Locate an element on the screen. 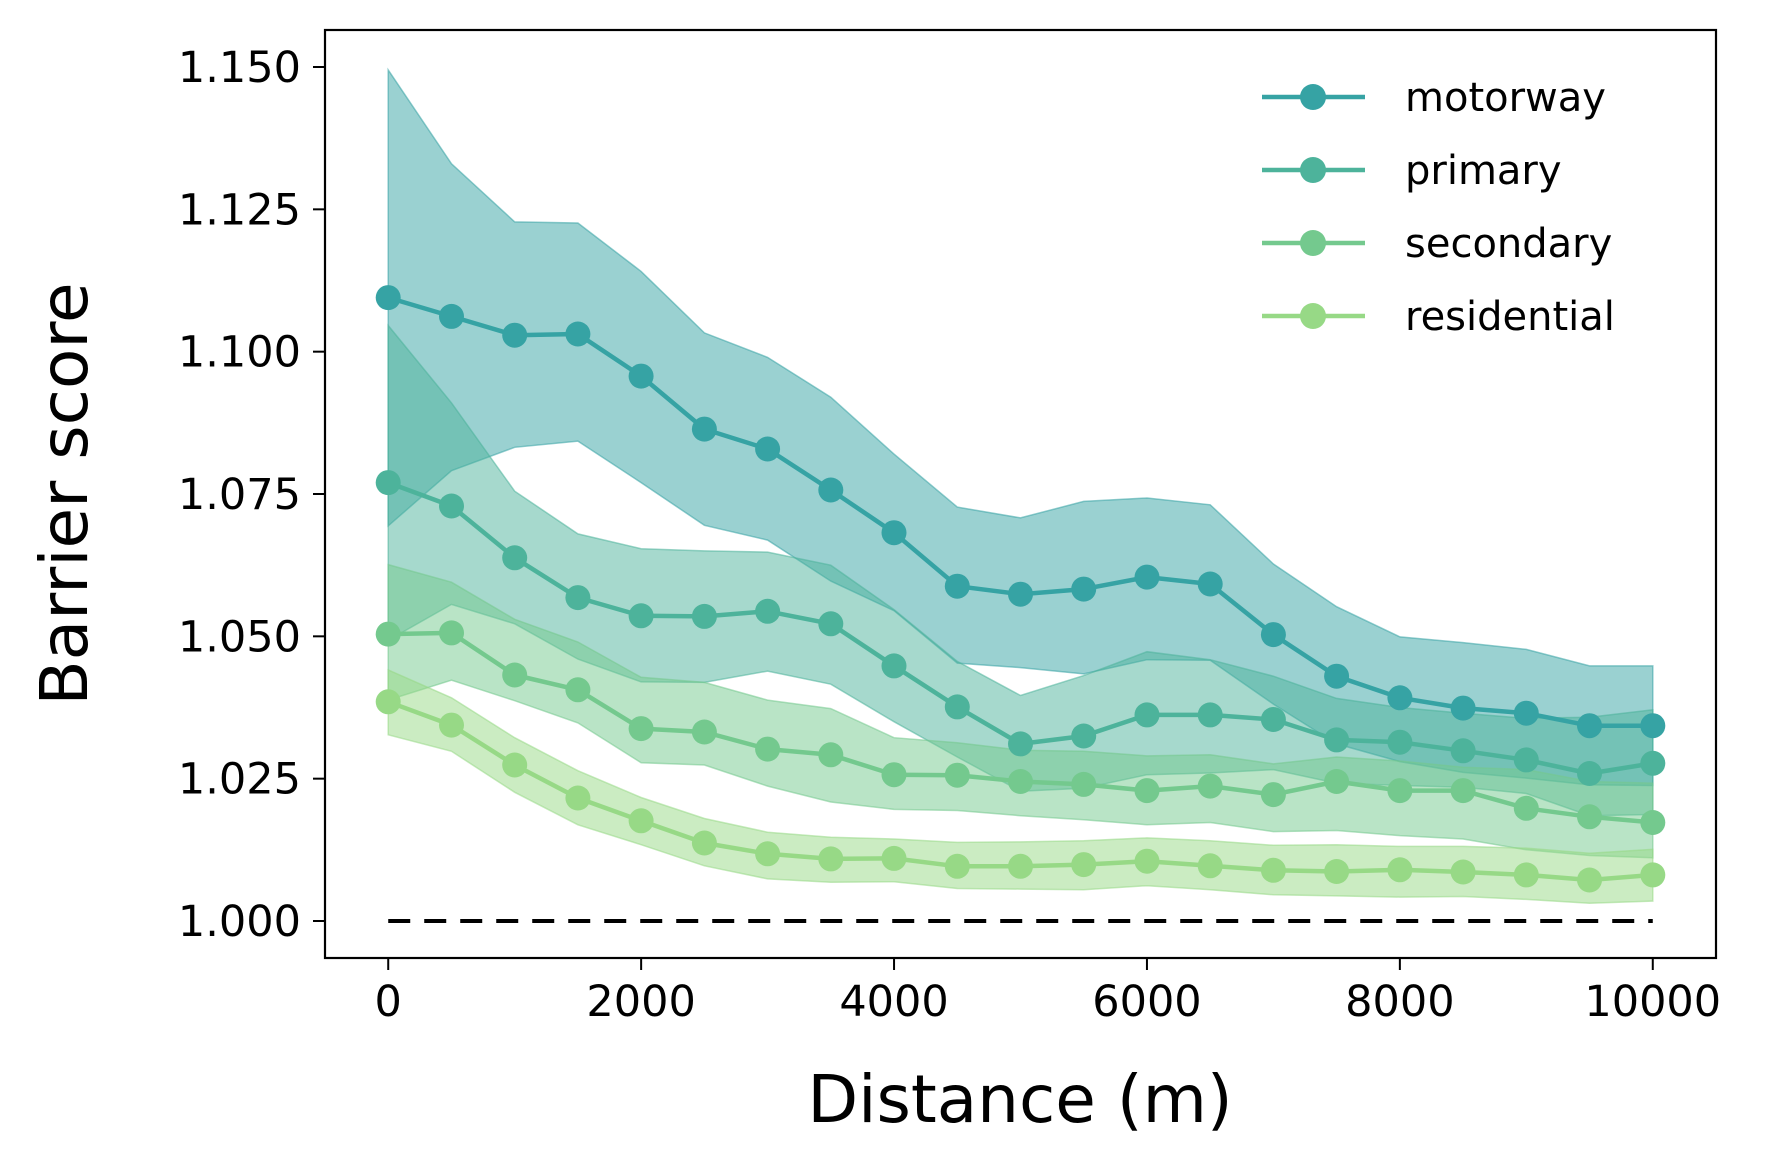 The width and height of the screenshot is (1767, 1167). motorway-legend-marker is located at coordinates (1313, 97).